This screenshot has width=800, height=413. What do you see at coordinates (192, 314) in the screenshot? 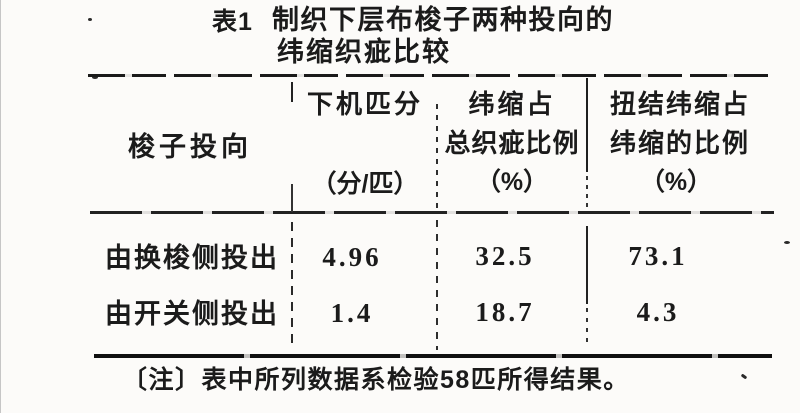
I see `row-label: 由开关侧投出` at bounding box center [192, 314].